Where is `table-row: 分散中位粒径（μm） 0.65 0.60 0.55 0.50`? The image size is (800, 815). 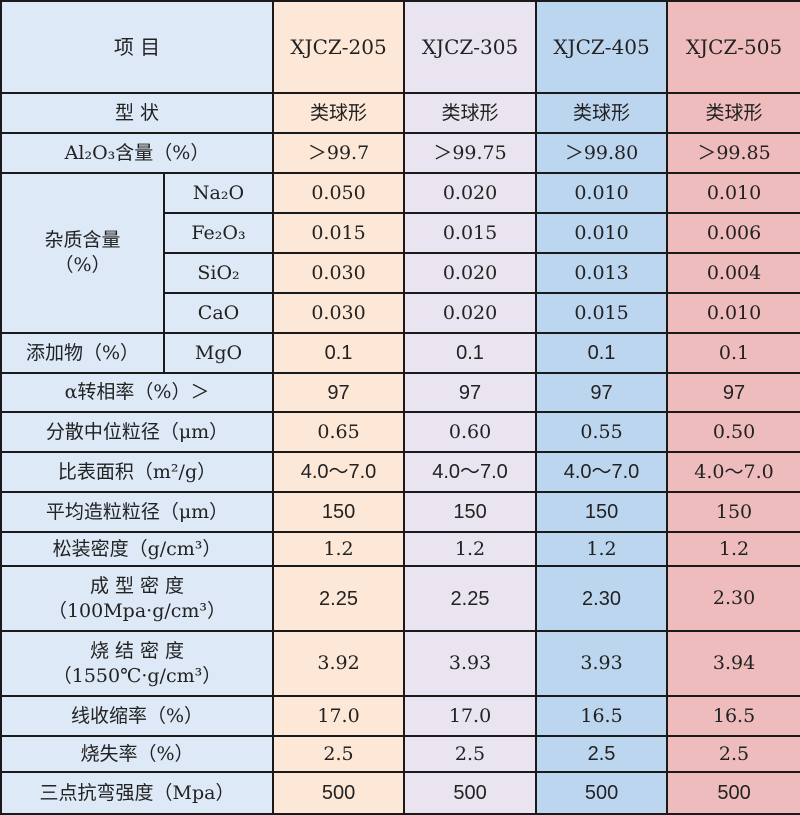
table-row: 分散中位粒径（μm） 0.65 0.60 0.55 0.50 is located at coordinates (400, 432).